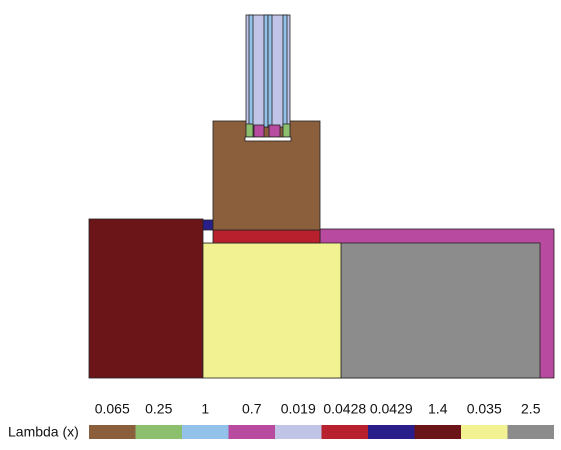  I want to click on cavity, so click(208, 236).